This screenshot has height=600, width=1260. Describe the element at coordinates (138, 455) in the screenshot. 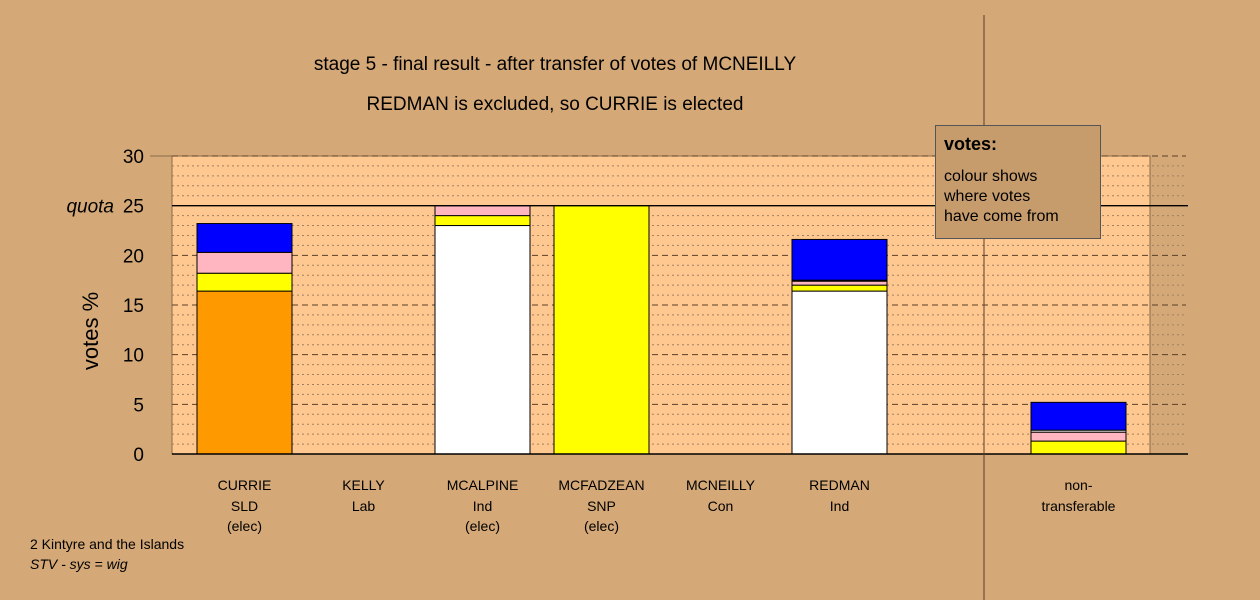

I see `y-tick-label: 0` at that location.